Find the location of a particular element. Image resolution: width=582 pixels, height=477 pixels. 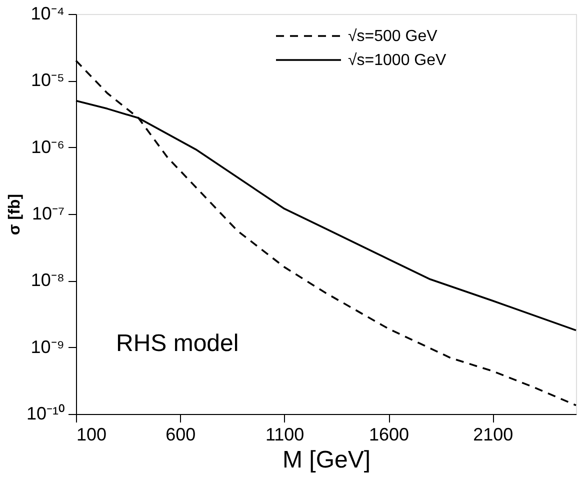

y-tick-label: 10⁻⁹ is located at coordinates (47, 346).